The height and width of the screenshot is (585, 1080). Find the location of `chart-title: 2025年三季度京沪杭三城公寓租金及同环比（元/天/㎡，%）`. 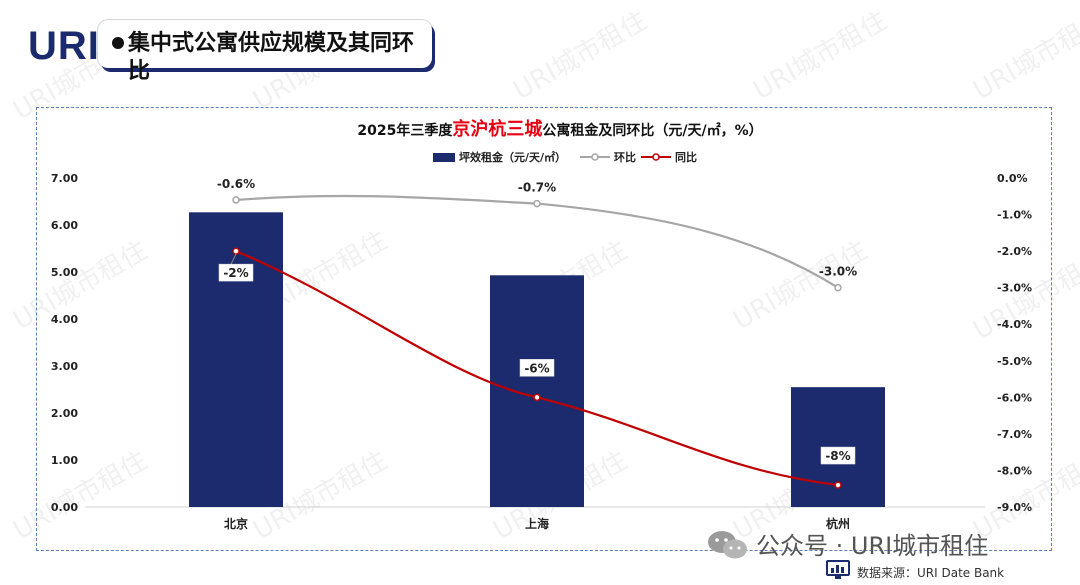

chart-title: 2025年三季度京沪杭三城公寓租金及同环比（元/天/㎡，%） is located at coordinates (559, 129).